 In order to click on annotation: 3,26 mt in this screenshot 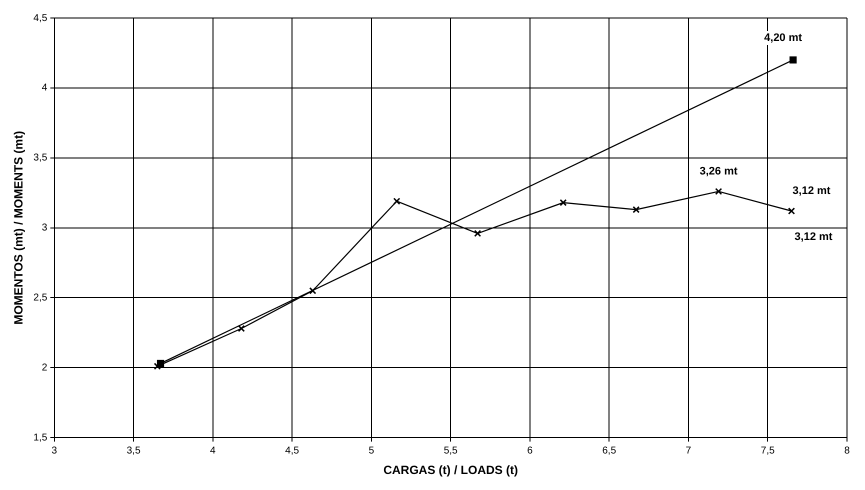, I will do `click(719, 171)`.